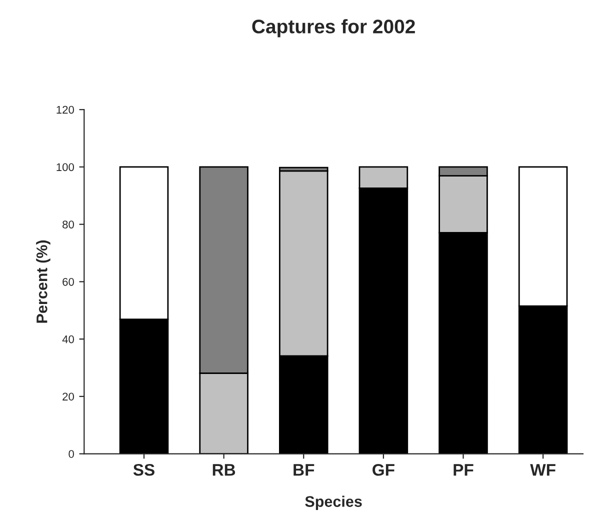 This screenshot has height=532, width=601. I want to click on y-tick-label: 80, so click(68, 224).